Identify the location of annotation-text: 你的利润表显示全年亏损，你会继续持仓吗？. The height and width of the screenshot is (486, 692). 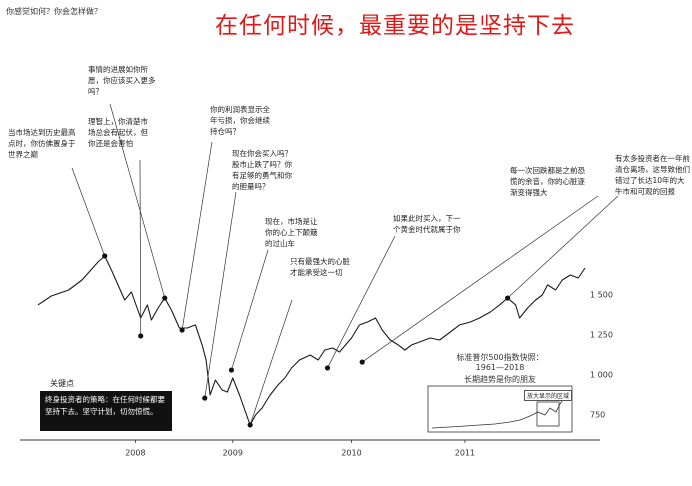
(240, 120).